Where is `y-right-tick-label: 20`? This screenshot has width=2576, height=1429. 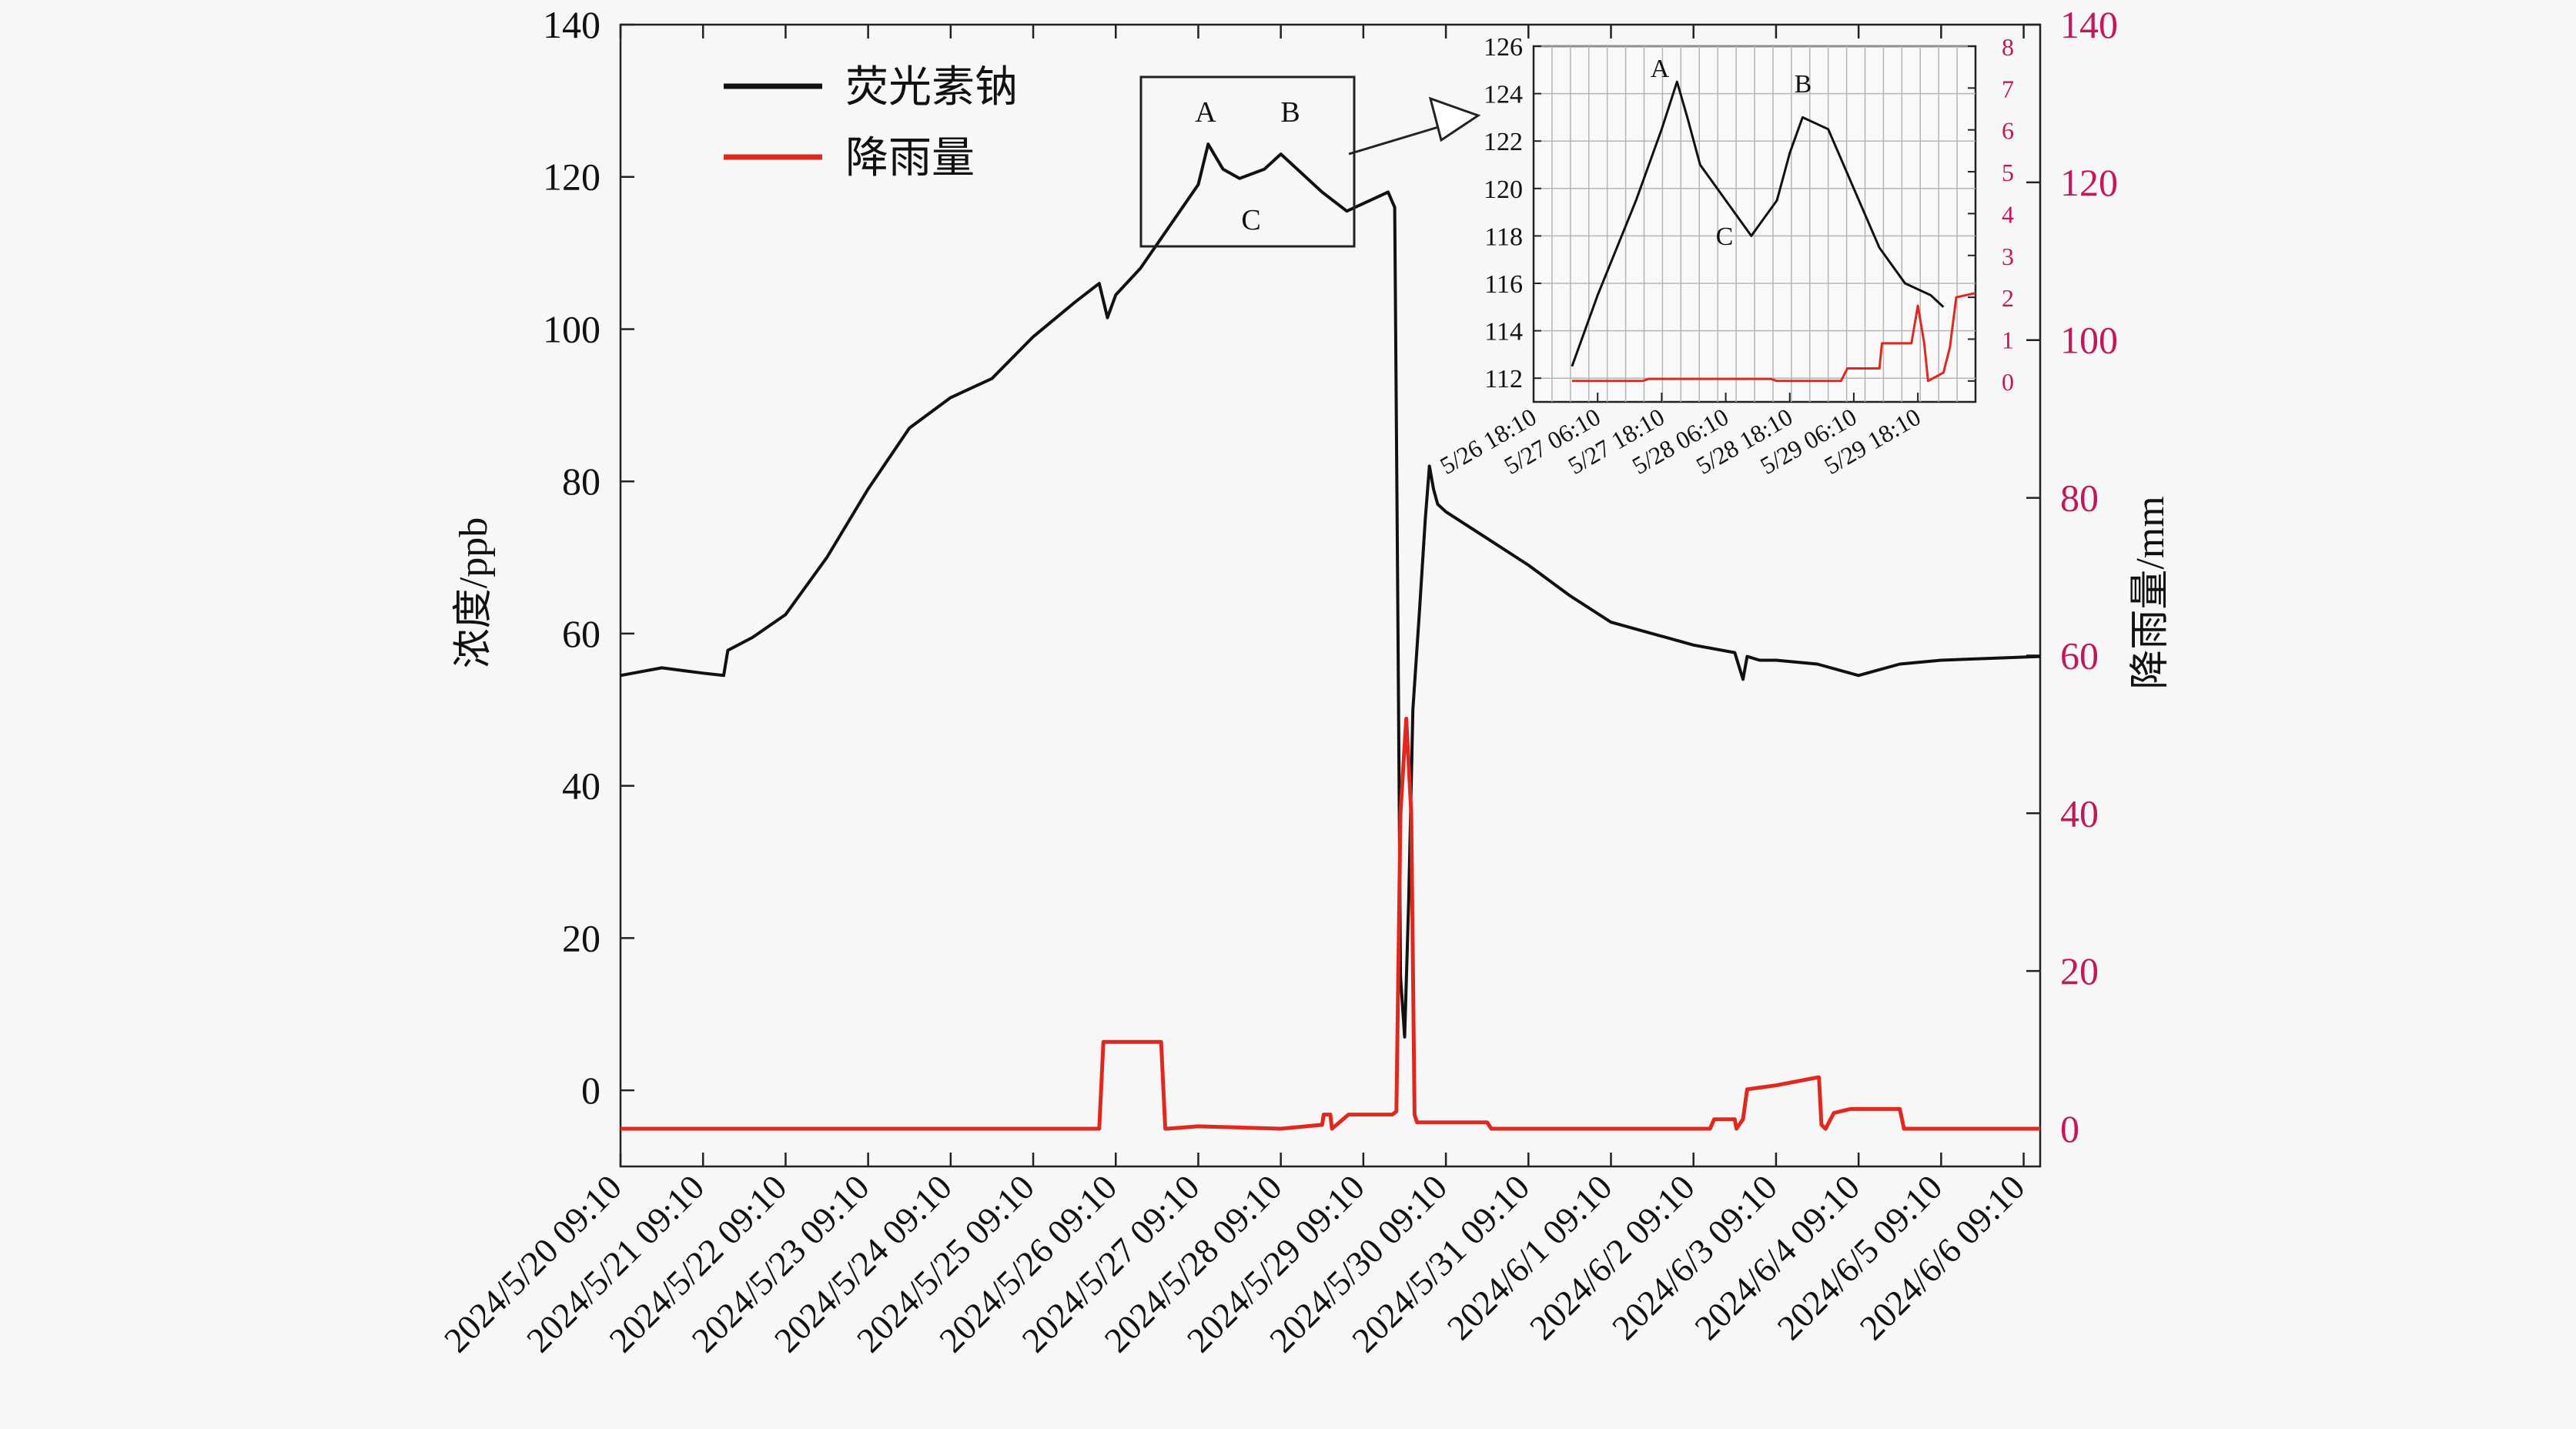 y-right-tick-label: 20 is located at coordinates (2079, 970).